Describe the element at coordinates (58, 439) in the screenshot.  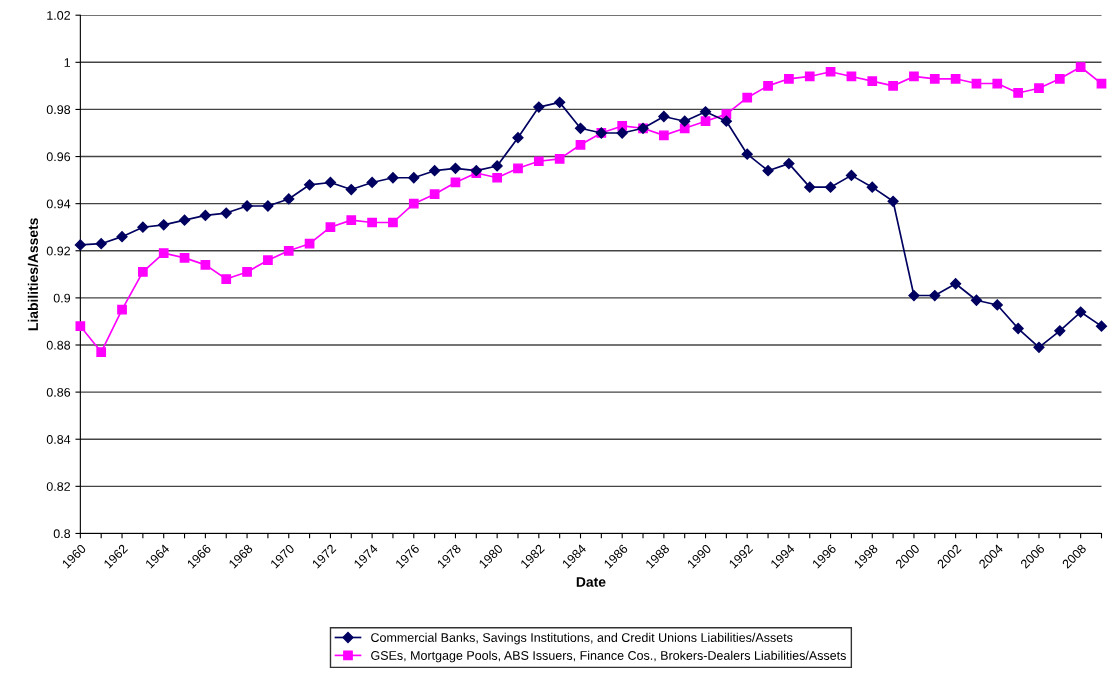
I see `y-tick-label: 0.84` at that location.